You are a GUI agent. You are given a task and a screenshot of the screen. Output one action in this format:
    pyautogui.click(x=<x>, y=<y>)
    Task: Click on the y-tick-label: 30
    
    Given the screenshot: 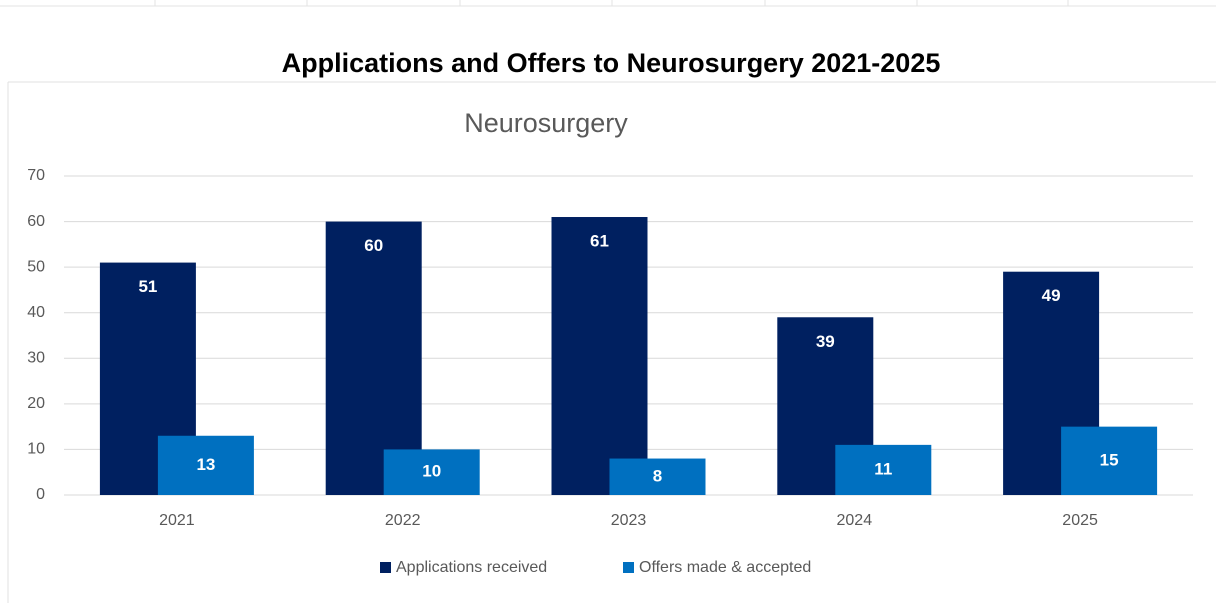 What is the action you would take?
    pyautogui.click(x=36, y=358)
    